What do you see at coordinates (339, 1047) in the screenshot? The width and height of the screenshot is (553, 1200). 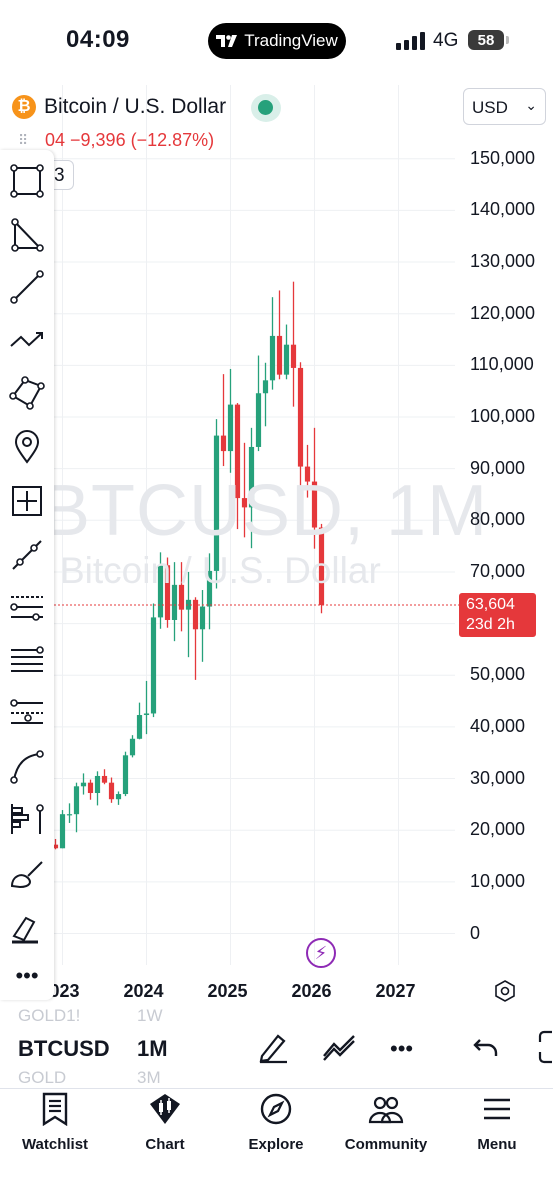 I see `indicators-icon` at bounding box center [339, 1047].